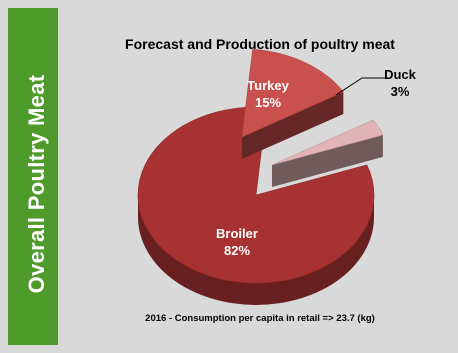  I want to click on pie-slice-turkey, so click(292, 93).